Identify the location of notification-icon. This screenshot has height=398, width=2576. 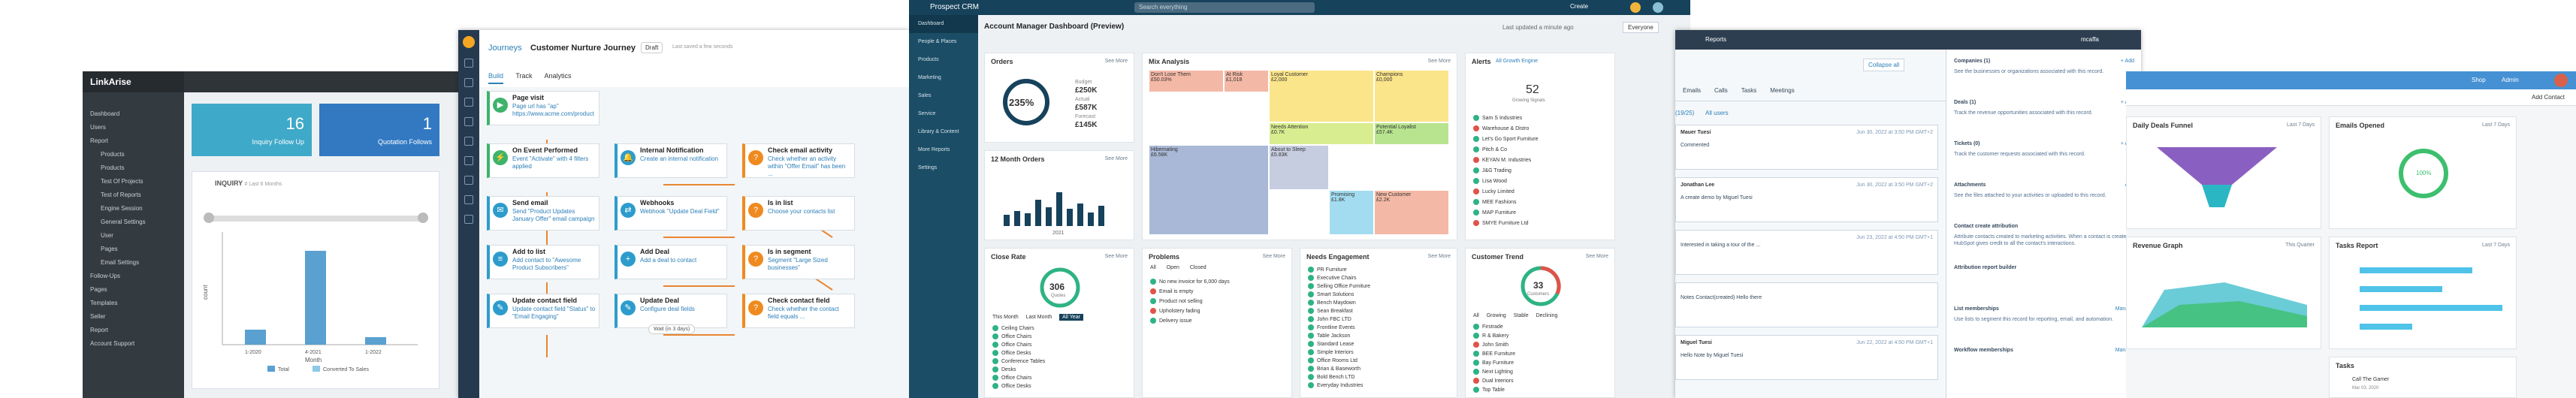
(1635, 8).